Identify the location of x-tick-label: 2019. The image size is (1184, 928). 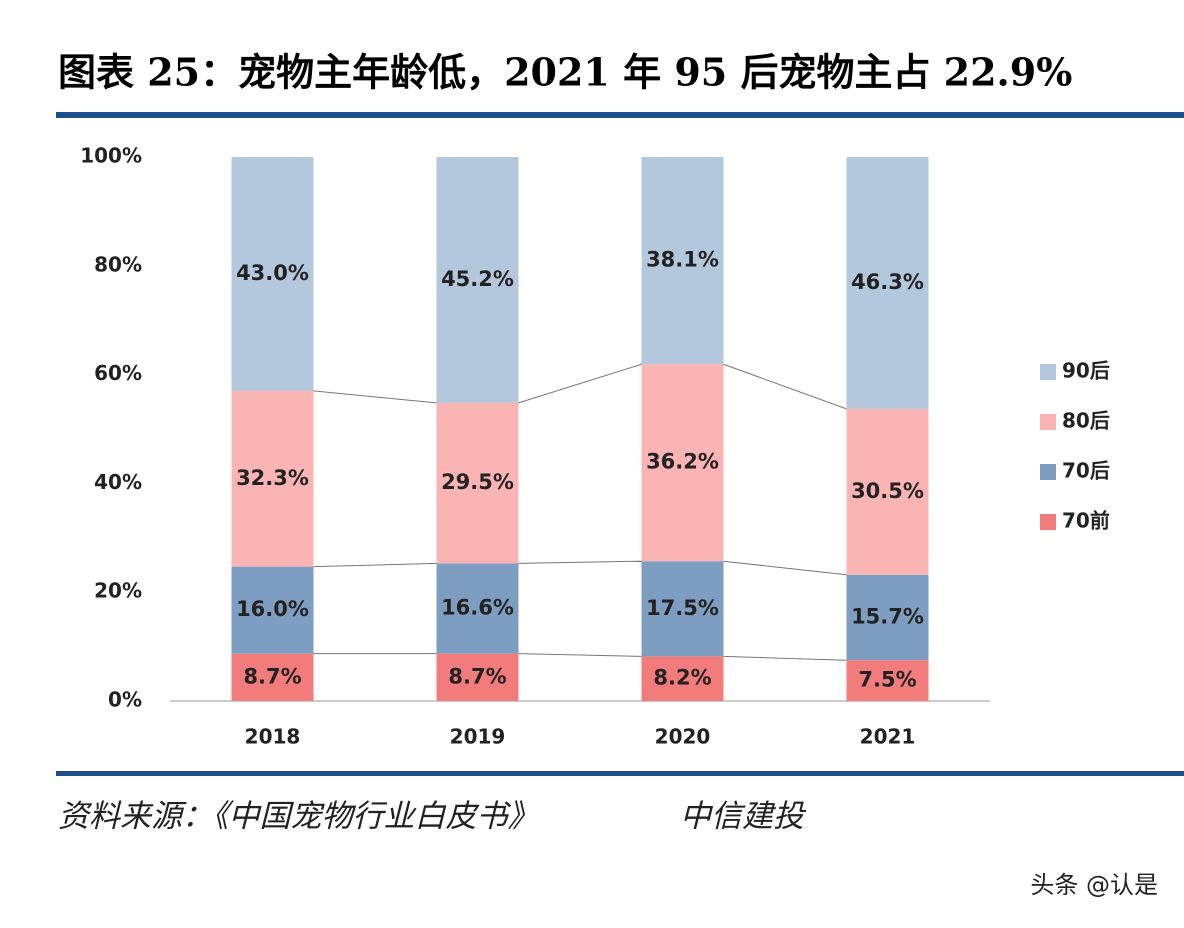
(478, 737).